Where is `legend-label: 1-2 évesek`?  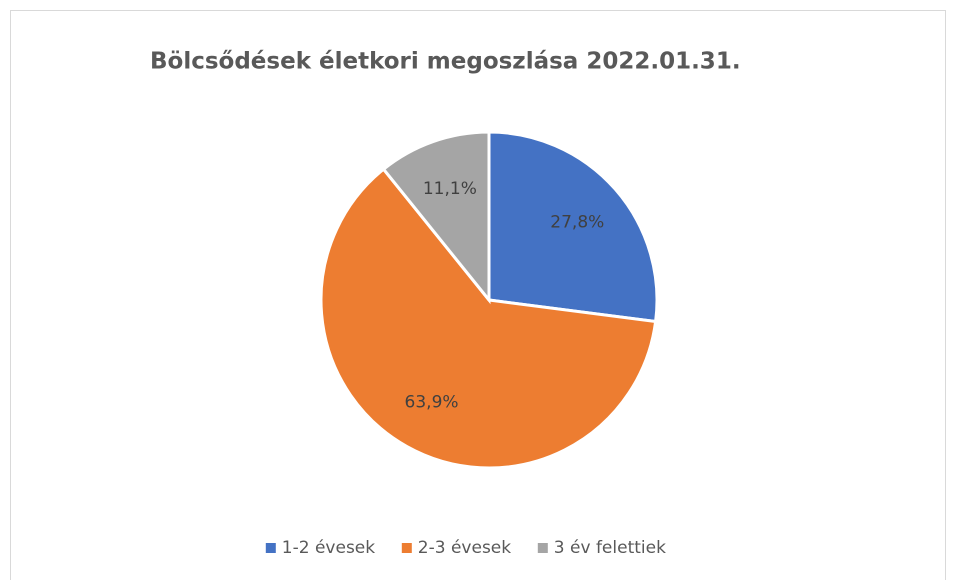 legend-label: 1-2 évesek is located at coordinates (328, 548).